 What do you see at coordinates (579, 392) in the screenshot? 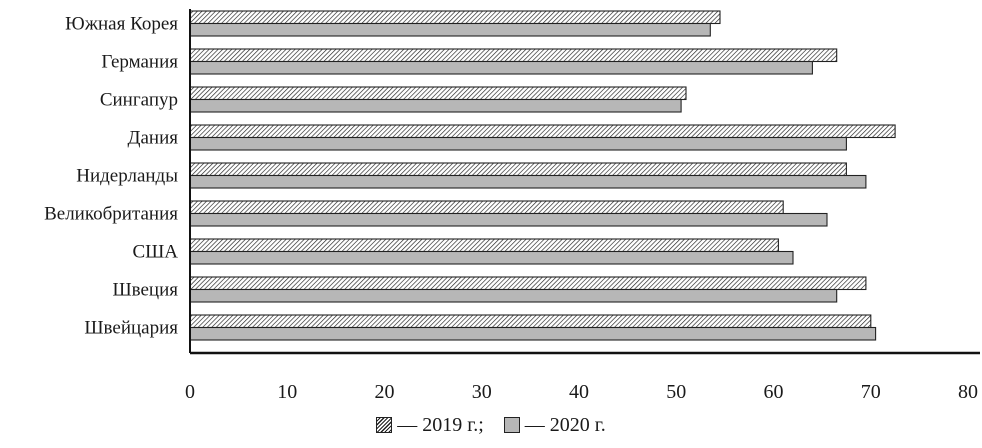
I see `x-tick-label-4: 40` at bounding box center [579, 392].